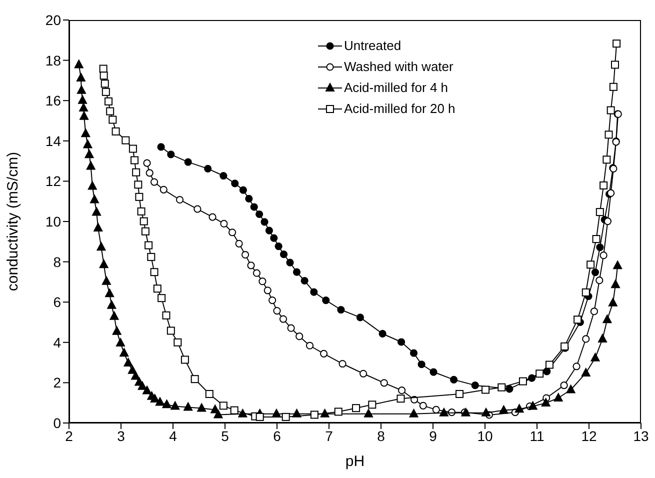 The height and width of the screenshot is (478, 655). Describe the element at coordinates (277, 436) in the screenshot. I see `x-tick-label: 6` at that location.